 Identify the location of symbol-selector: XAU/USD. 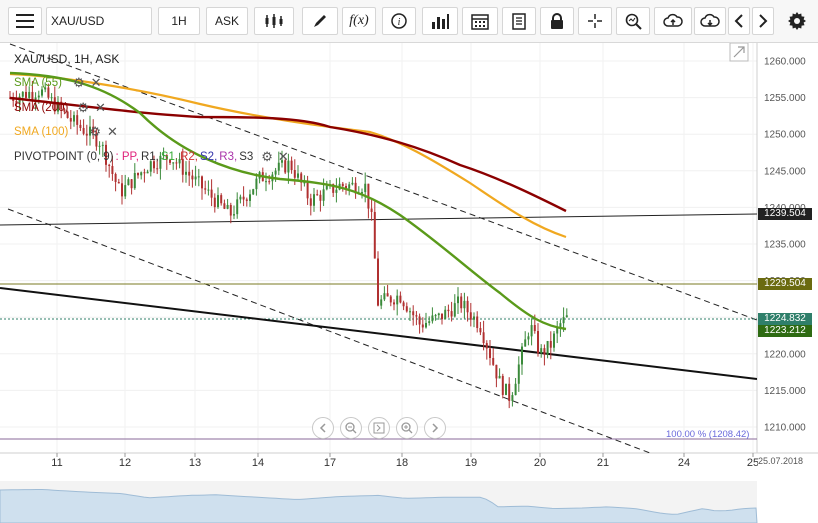
(99, 21).